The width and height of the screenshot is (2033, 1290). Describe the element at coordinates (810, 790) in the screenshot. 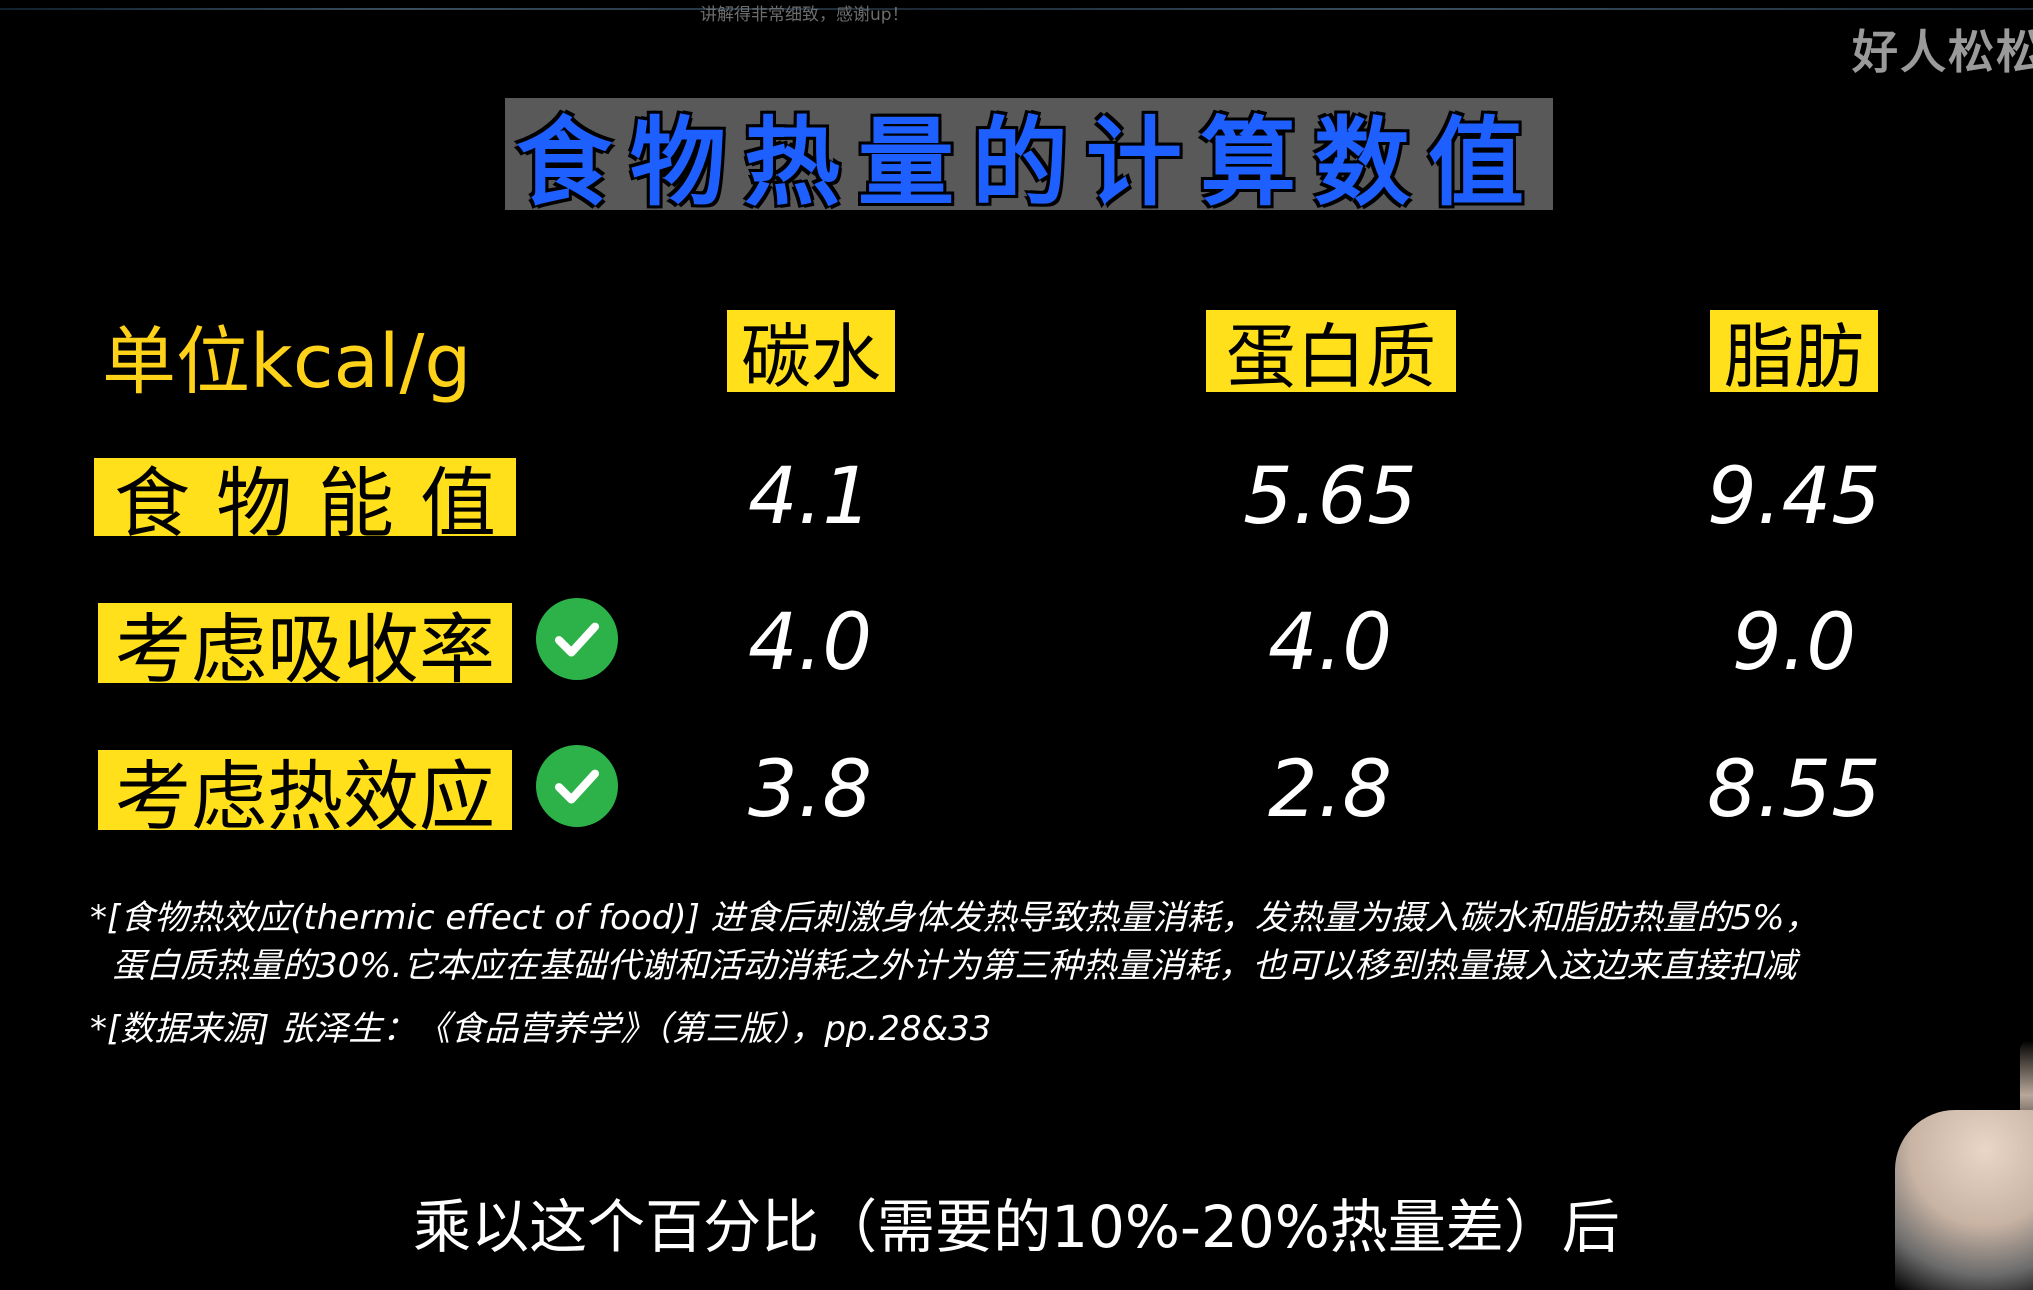

I see `value-cell: 3.8` at that location.